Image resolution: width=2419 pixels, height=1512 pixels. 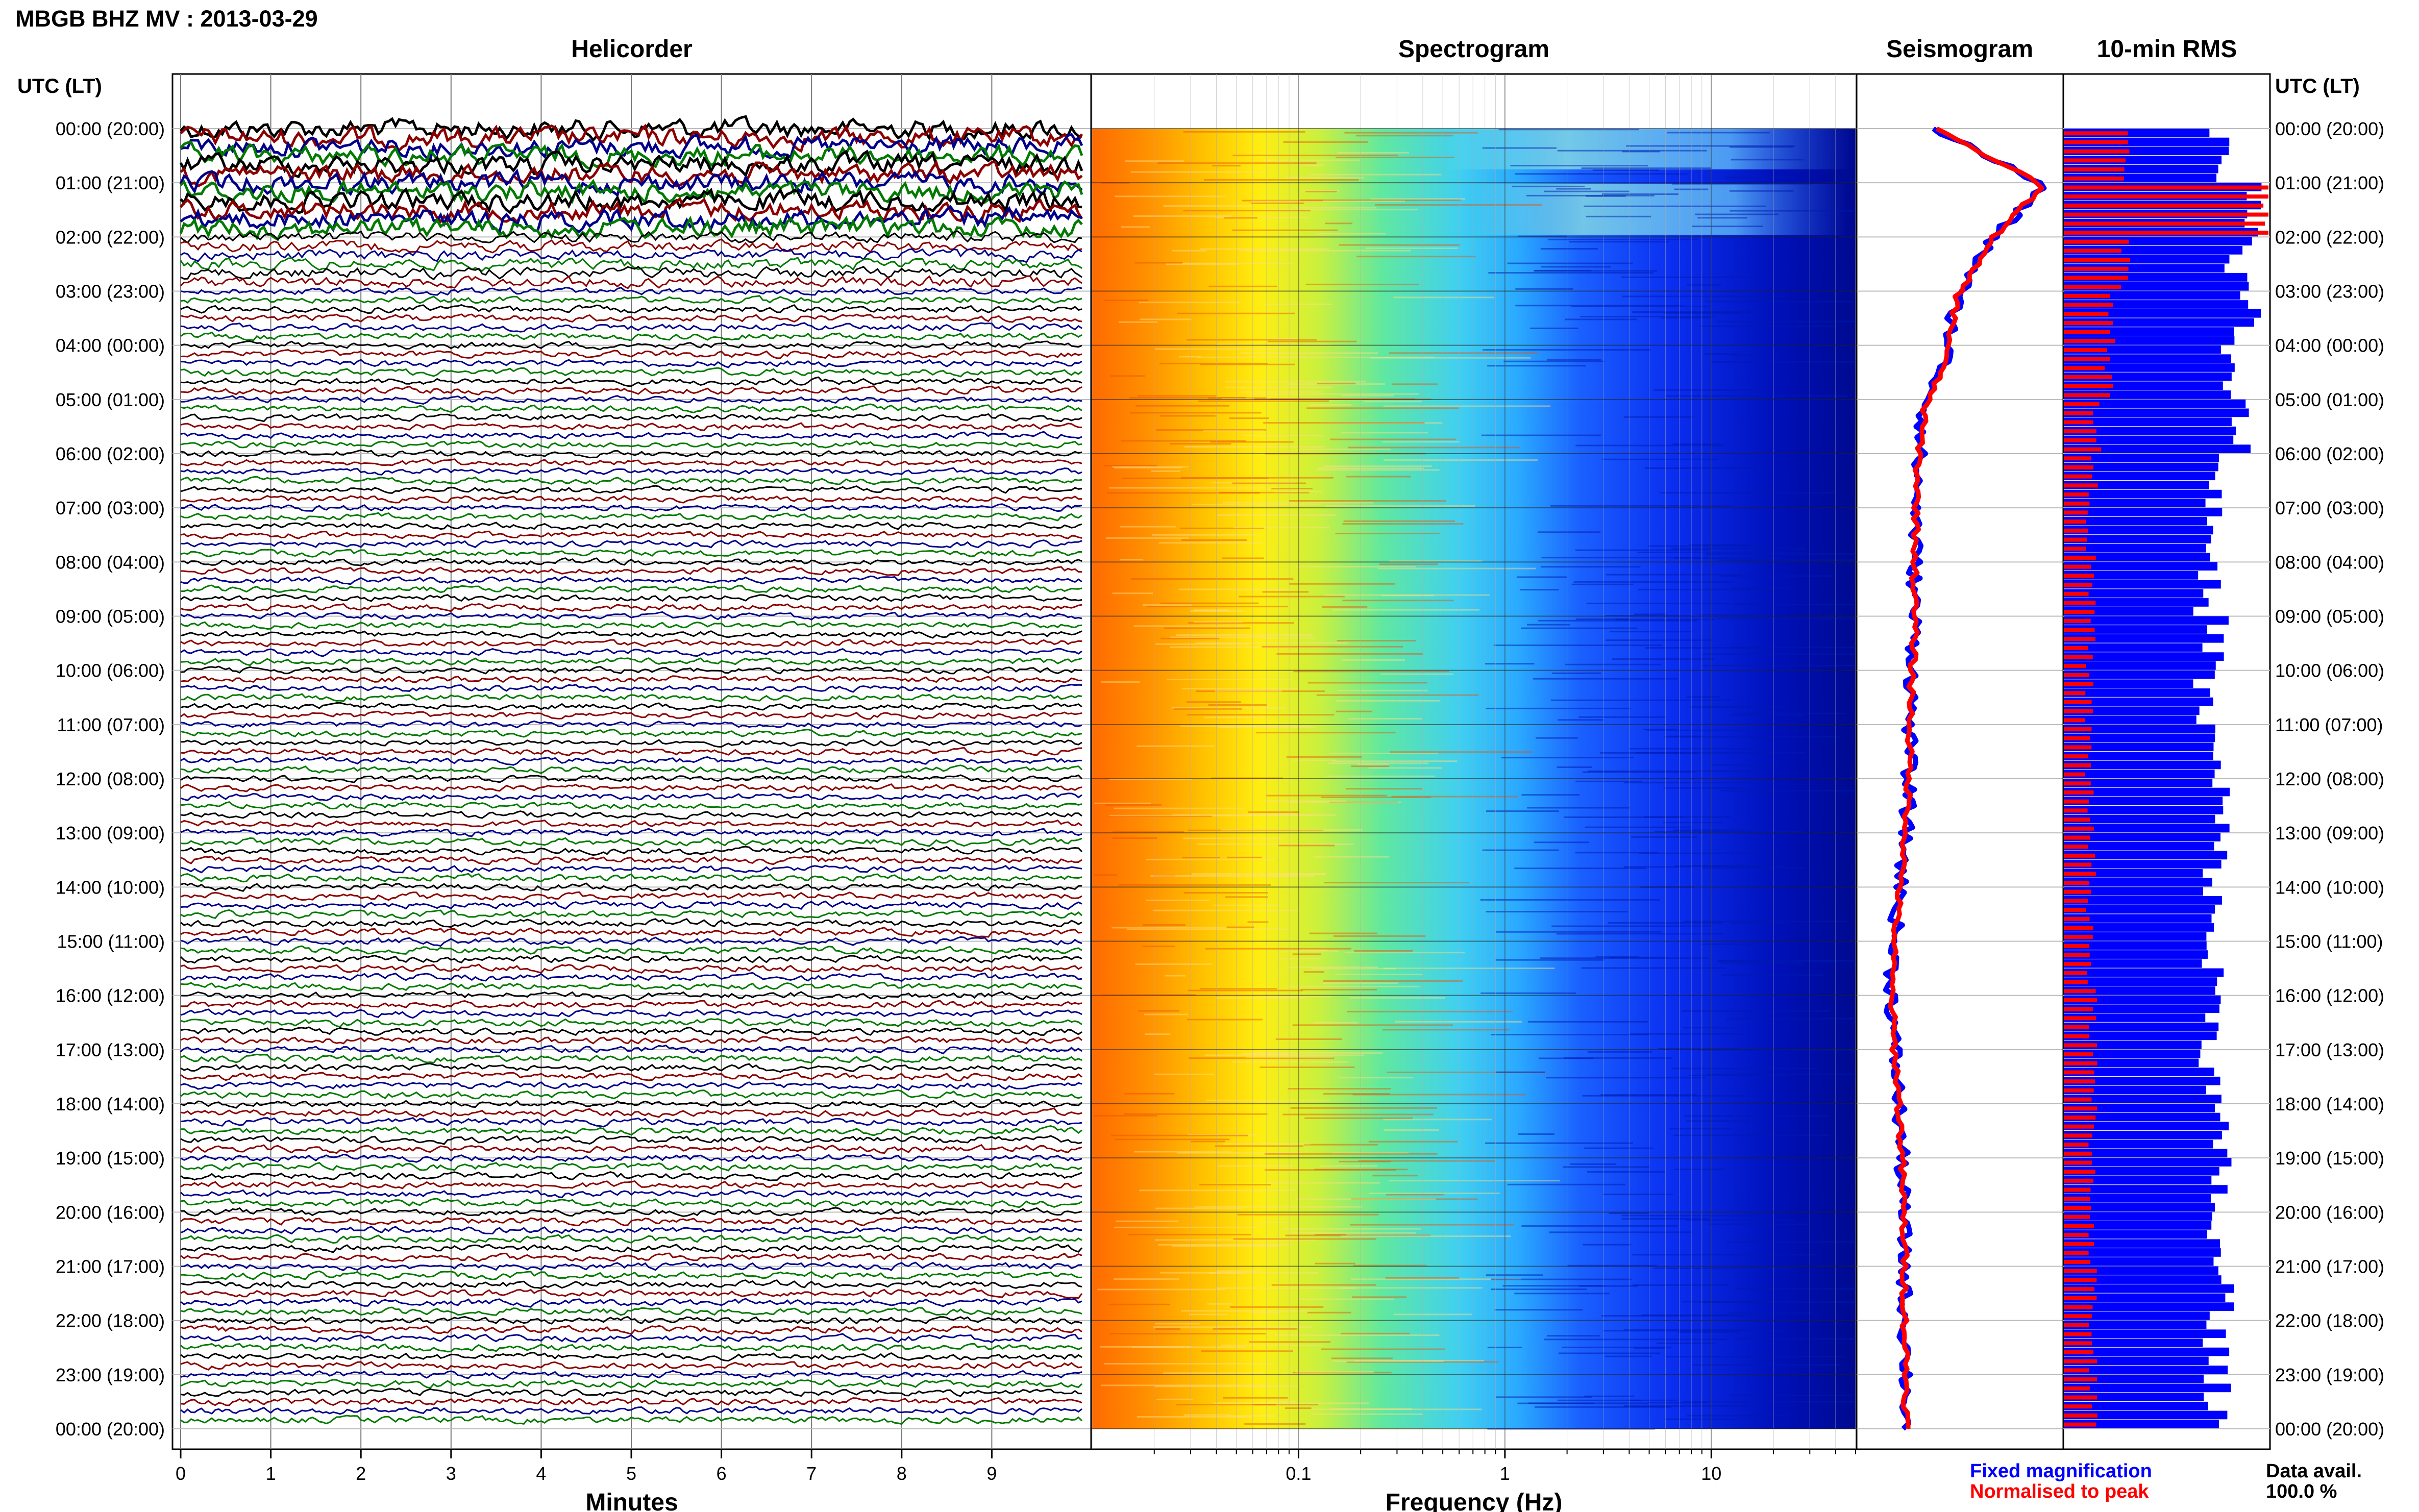 I want to click on page-title: MBGB BHZ MV : 2013-03-29, so click(x=166, y=19).